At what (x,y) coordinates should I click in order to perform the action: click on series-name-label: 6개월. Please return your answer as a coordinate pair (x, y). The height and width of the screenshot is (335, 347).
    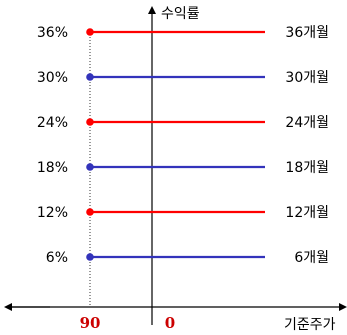
    Looking at the image, I should click on (311, 258).